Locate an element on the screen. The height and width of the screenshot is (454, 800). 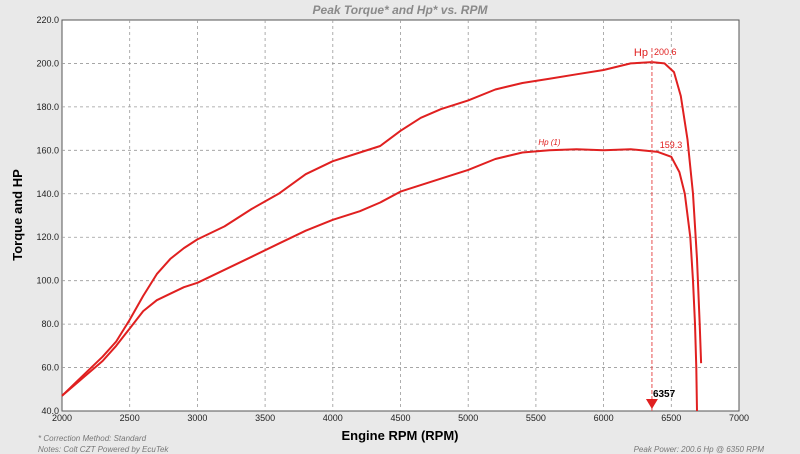
series-label-hp: Hp is located at coordinates (641, 53).